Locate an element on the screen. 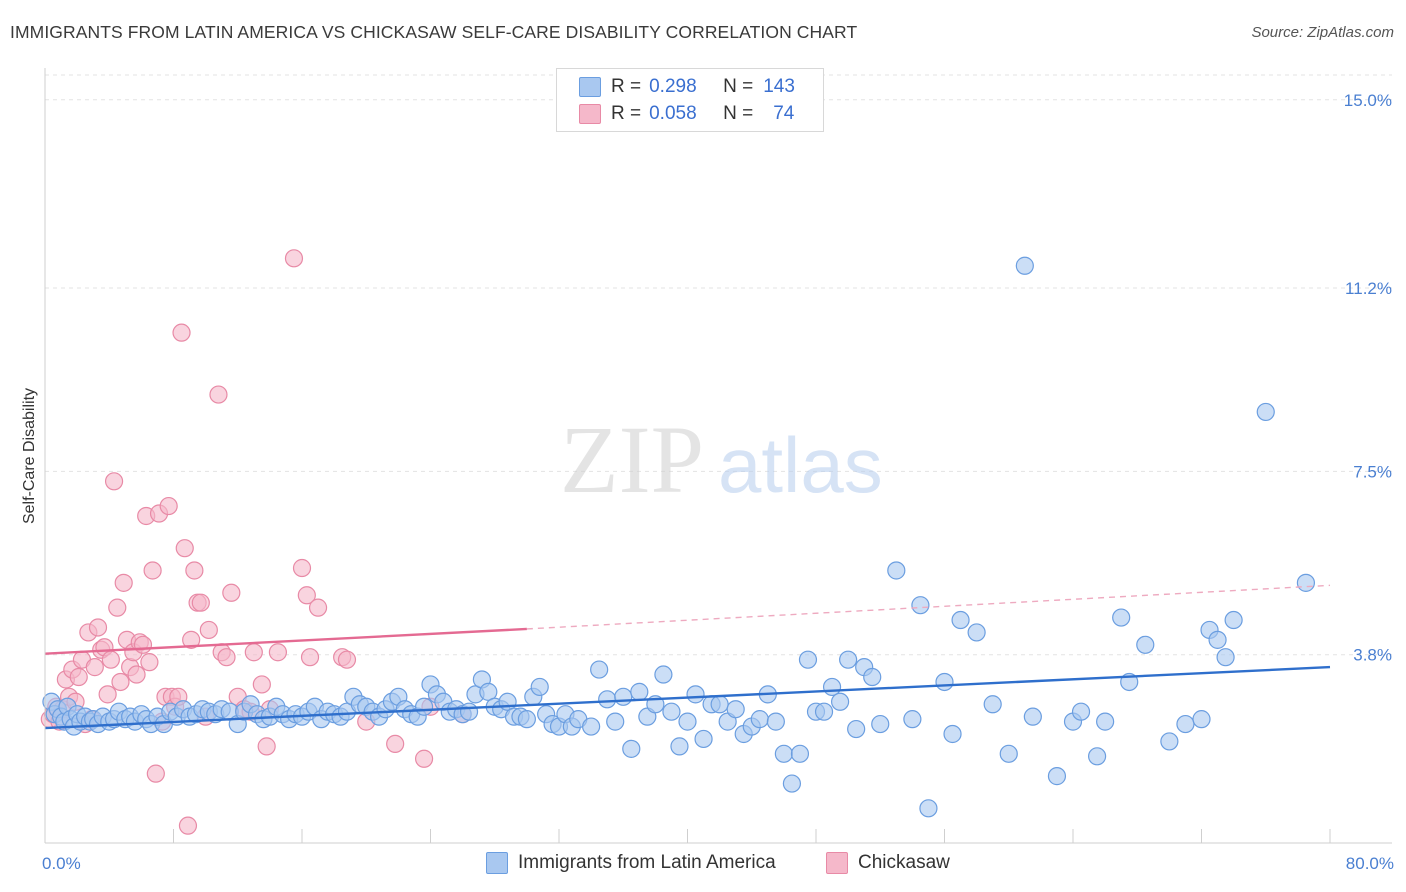 The width and height of the screenshot is (1406, 892). x-tick-label: 0.0% is located at coordinates (61, 863).